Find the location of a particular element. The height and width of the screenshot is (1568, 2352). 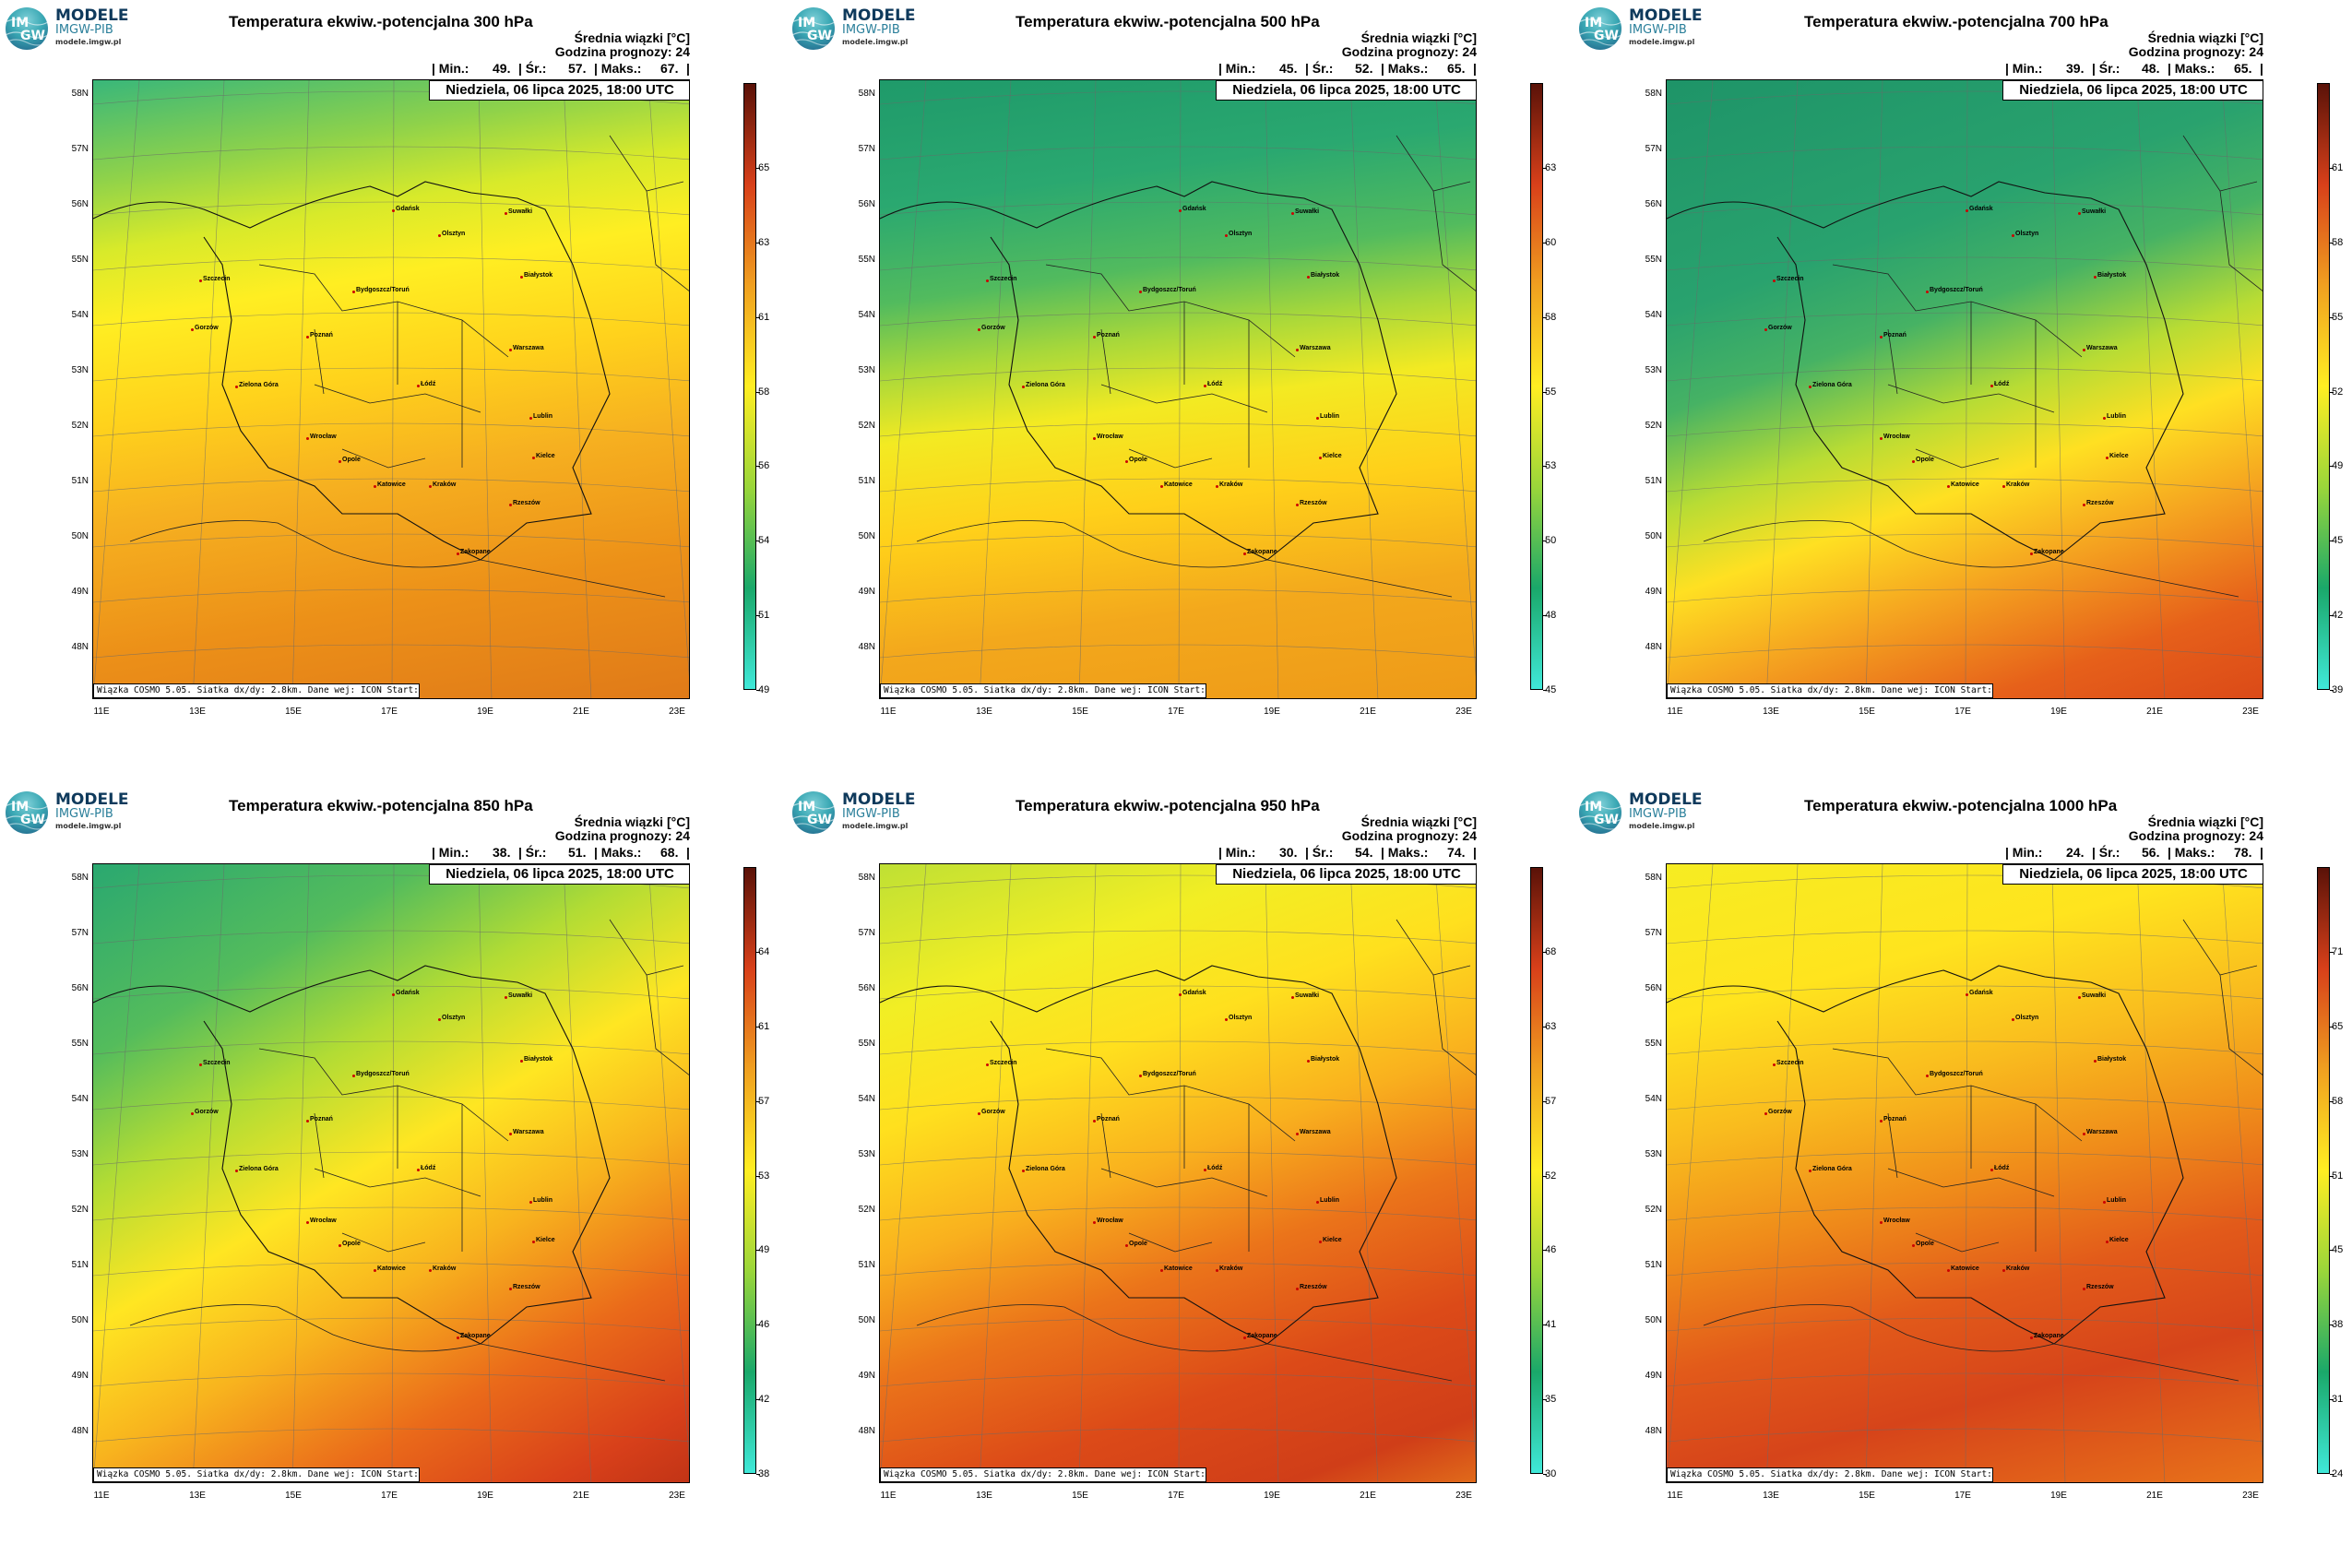

imgw-logo: IM GW MODELE IMGW-PIB modele.imgw.pl is located at coordinates (1648, 29).